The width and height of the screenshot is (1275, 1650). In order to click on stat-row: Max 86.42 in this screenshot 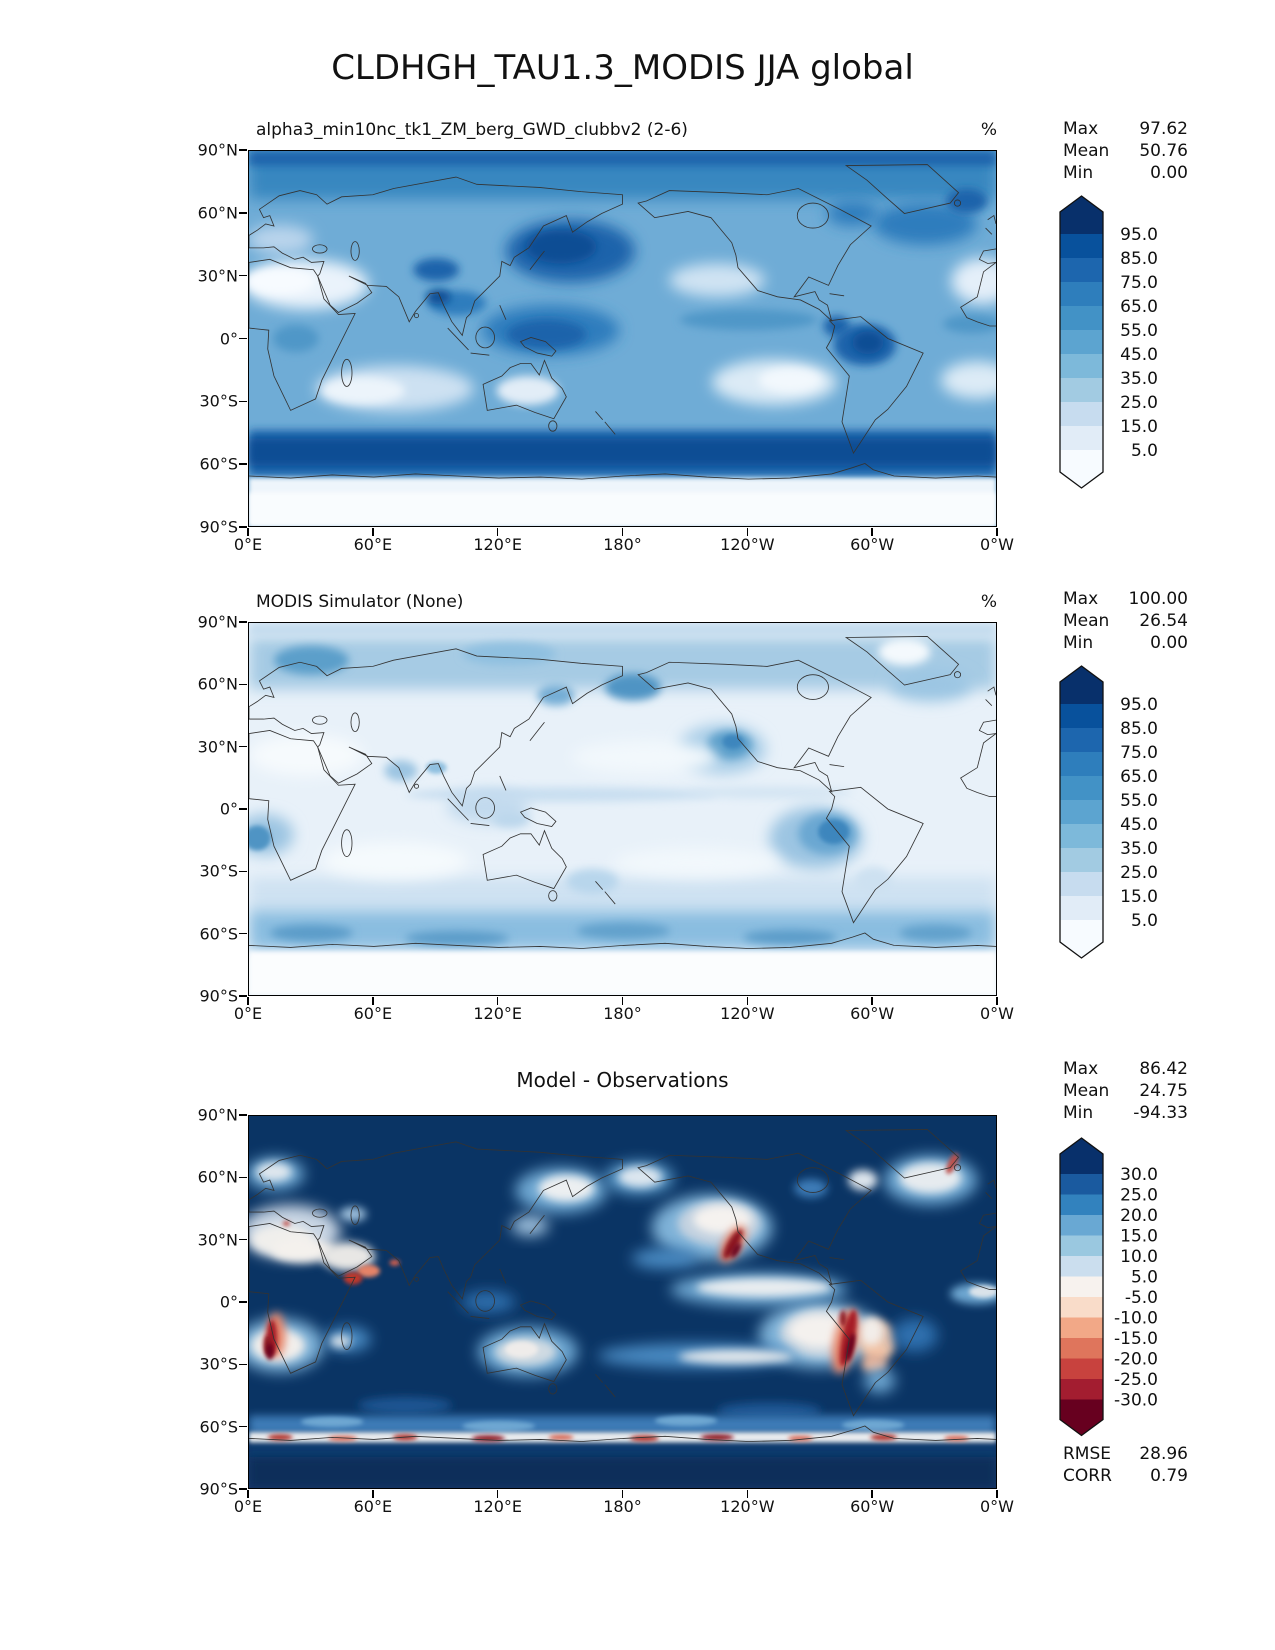, I will do `click(1125, 1069)`.